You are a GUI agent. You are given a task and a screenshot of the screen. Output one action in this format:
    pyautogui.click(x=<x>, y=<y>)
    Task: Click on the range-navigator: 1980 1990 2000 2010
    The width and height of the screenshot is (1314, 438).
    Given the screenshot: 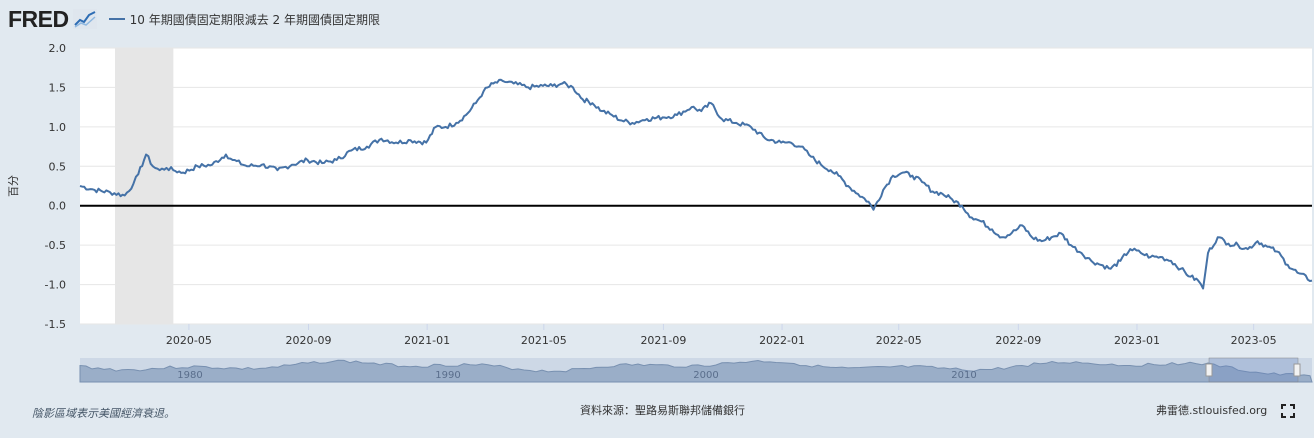 What is the action you would take?
    pyautogui.click(x=696, y=370)
    